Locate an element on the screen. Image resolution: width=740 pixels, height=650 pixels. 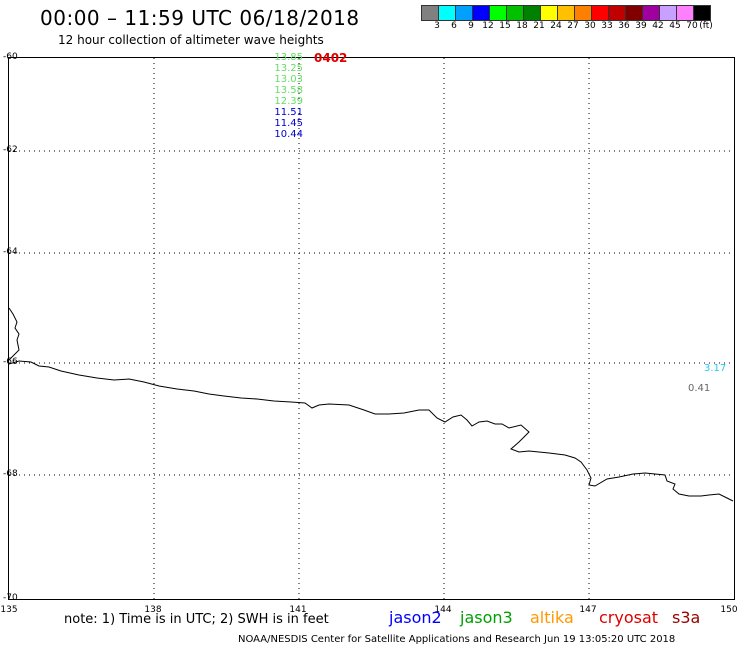
lon-label-138: 138 is located at coordinates (153, 610).